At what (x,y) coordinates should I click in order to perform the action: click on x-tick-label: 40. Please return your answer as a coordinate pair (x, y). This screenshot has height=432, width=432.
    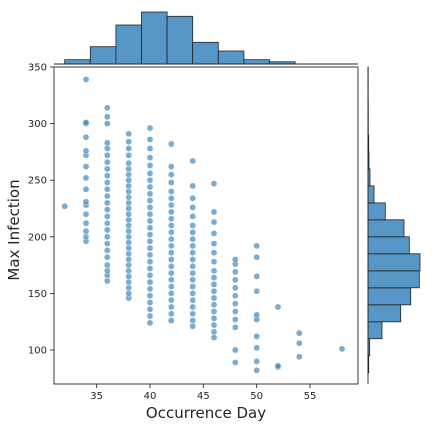
    Looking at the image, I should click on (150, 396).